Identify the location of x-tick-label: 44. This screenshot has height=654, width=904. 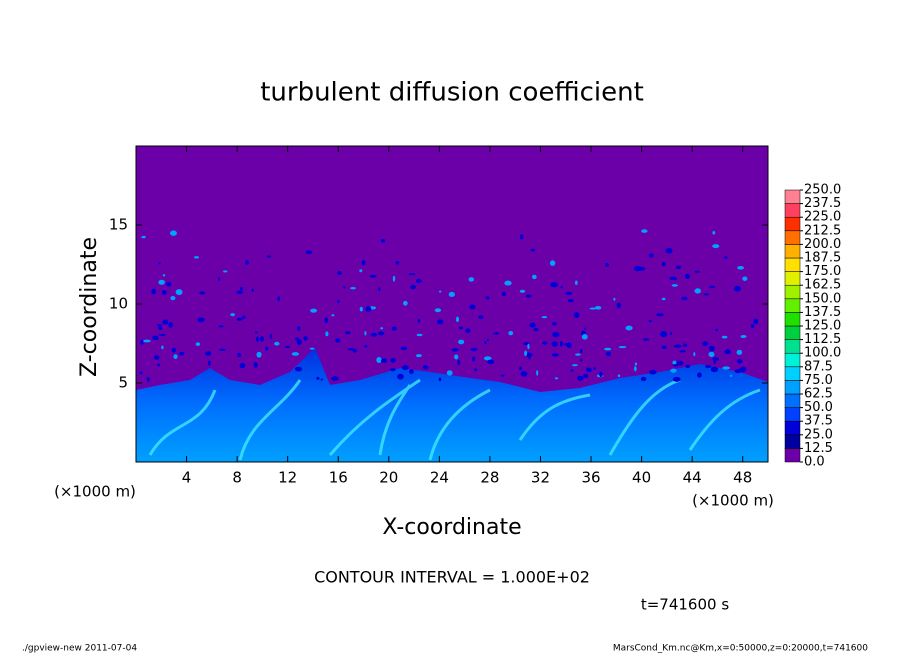
(692, 478).